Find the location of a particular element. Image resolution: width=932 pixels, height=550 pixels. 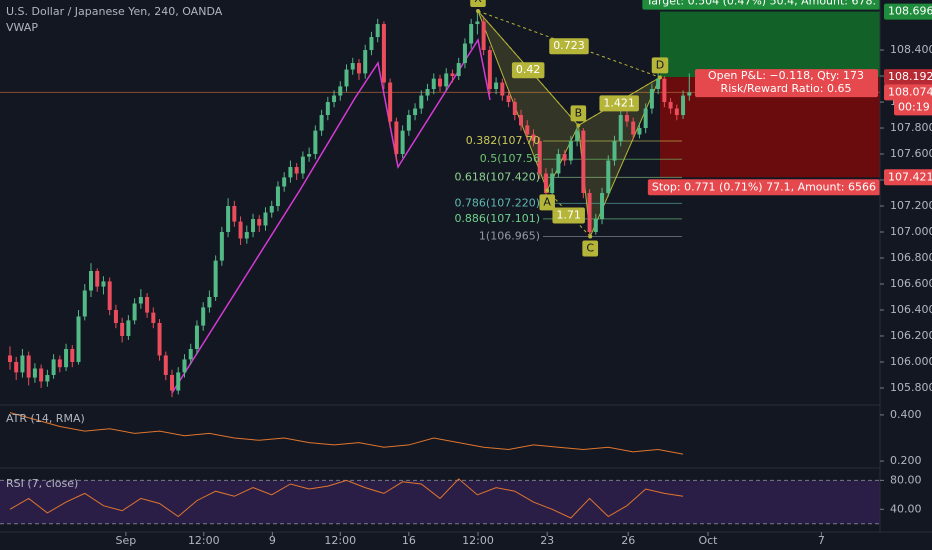

rsi-band is located at coordinates (440, 502).